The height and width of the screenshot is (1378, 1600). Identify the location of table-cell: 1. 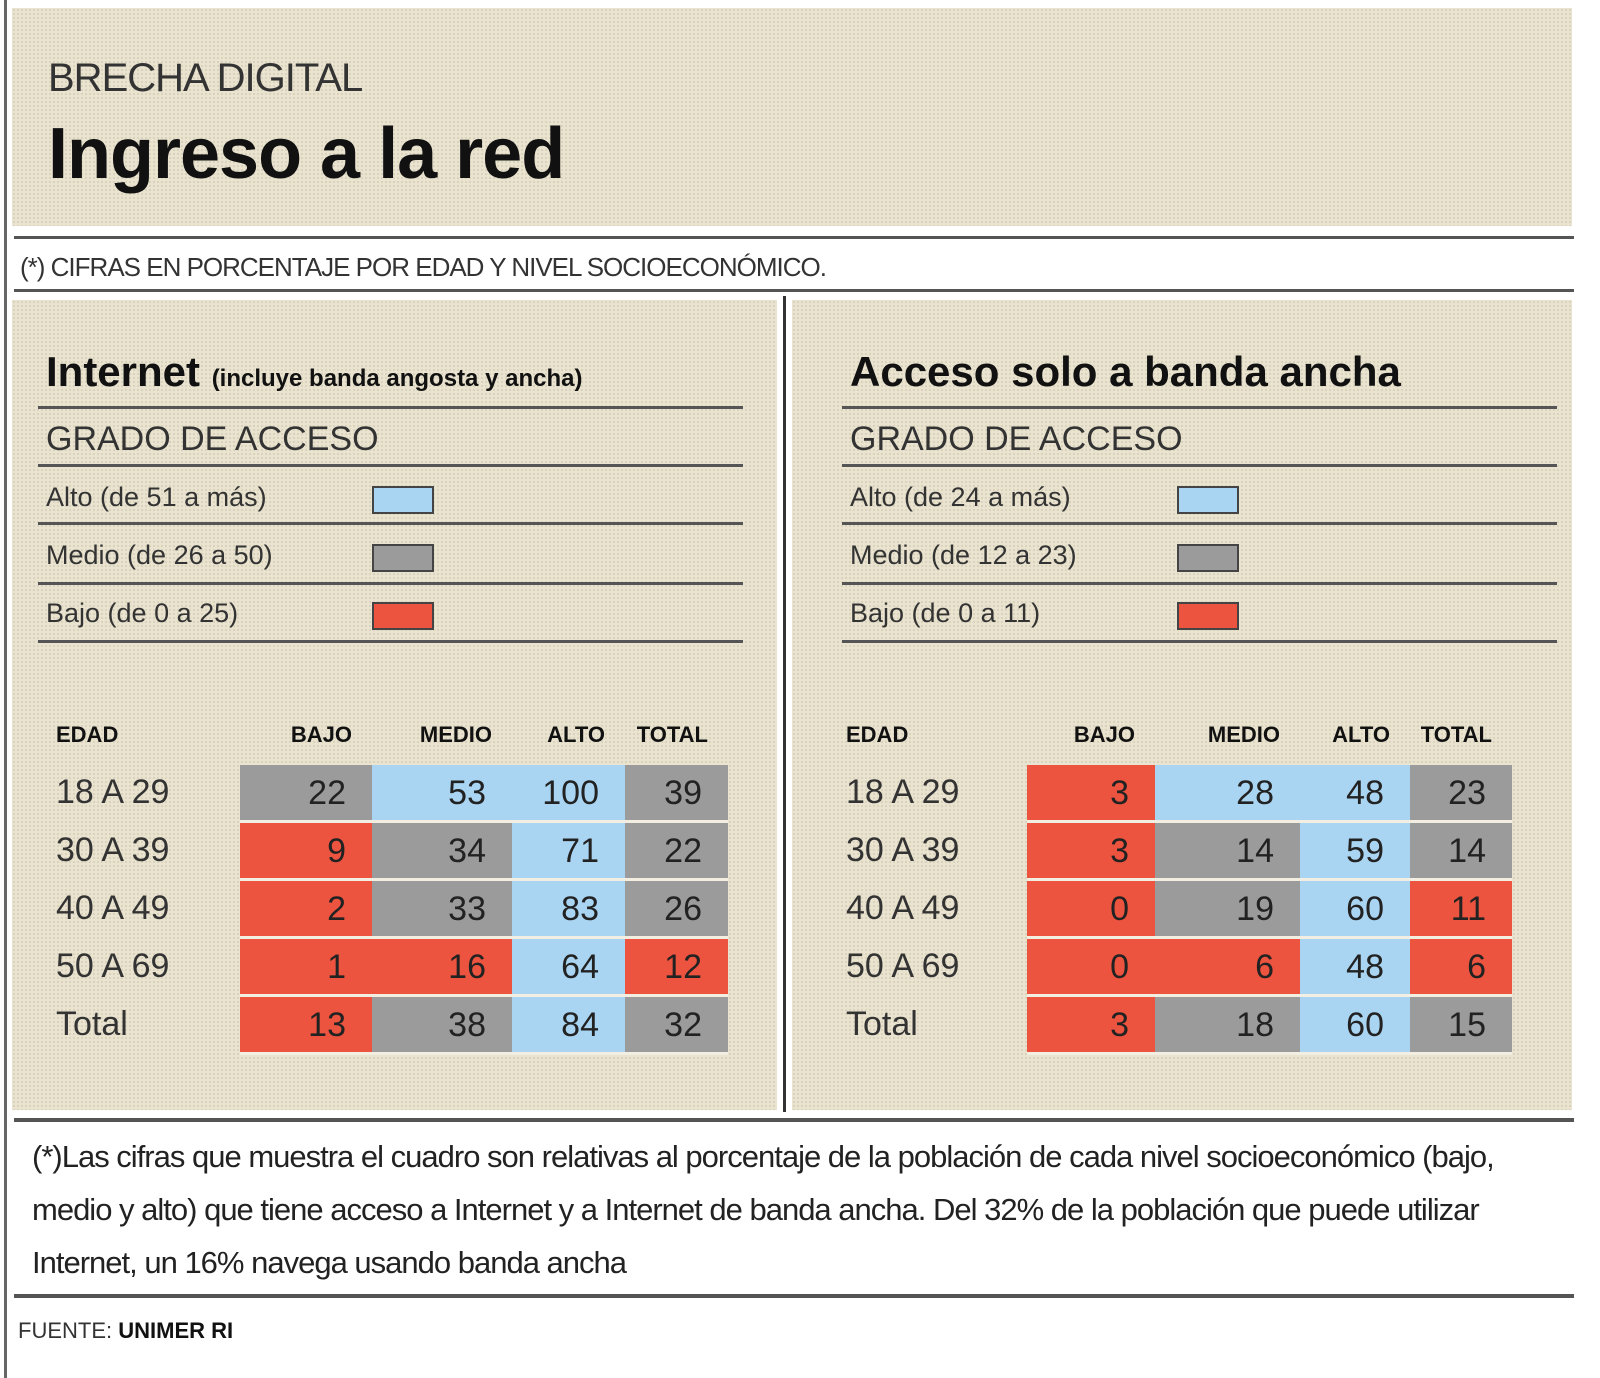
(306, 968).